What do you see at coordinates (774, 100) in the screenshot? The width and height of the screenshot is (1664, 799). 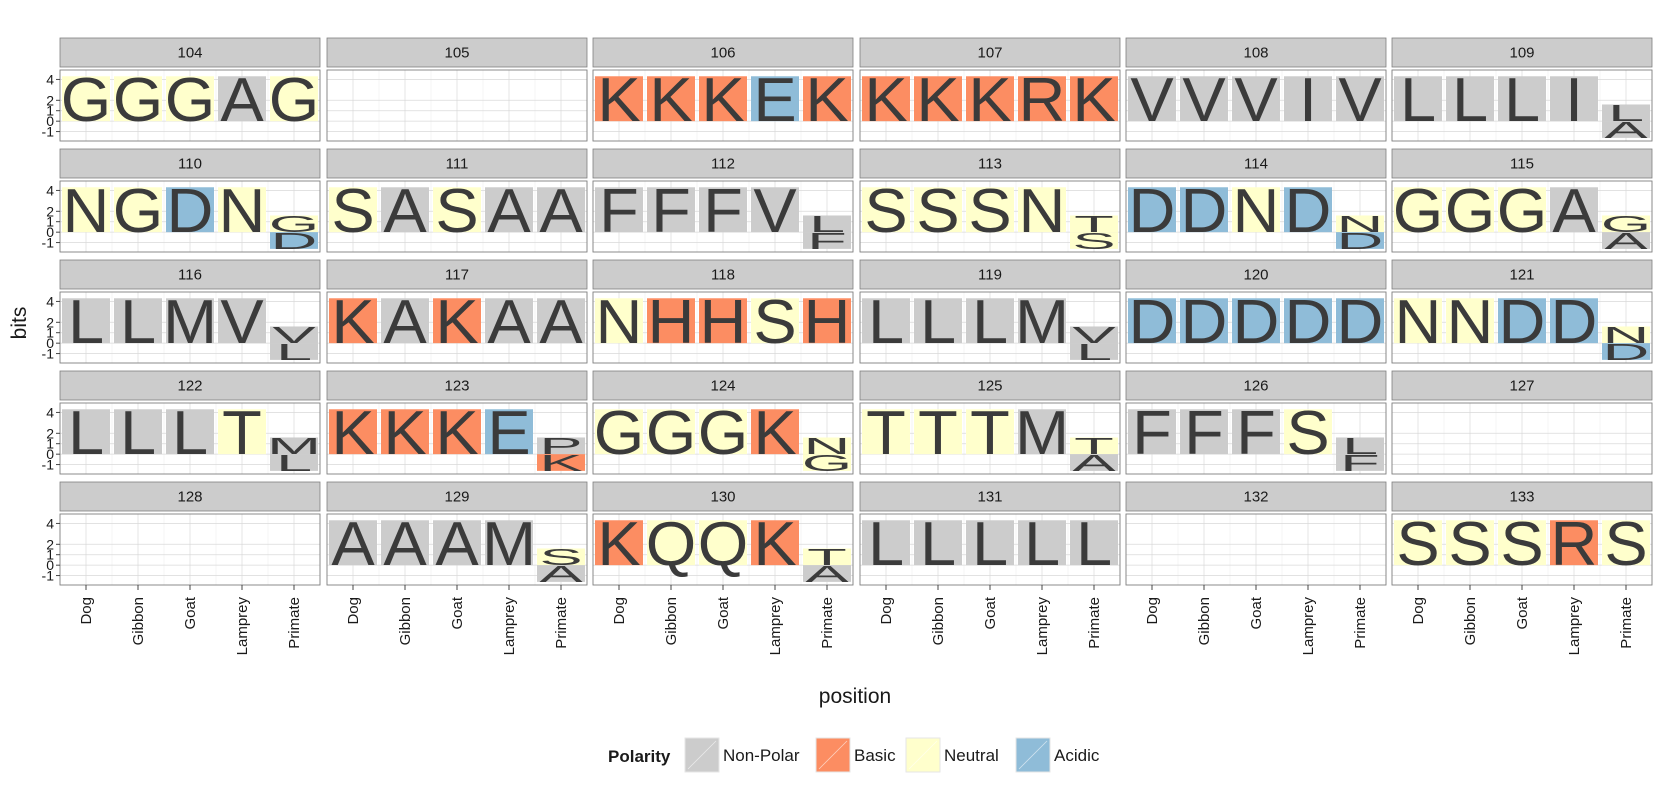 I see `logo-letter-E: E` at bounding box center [774, 100].